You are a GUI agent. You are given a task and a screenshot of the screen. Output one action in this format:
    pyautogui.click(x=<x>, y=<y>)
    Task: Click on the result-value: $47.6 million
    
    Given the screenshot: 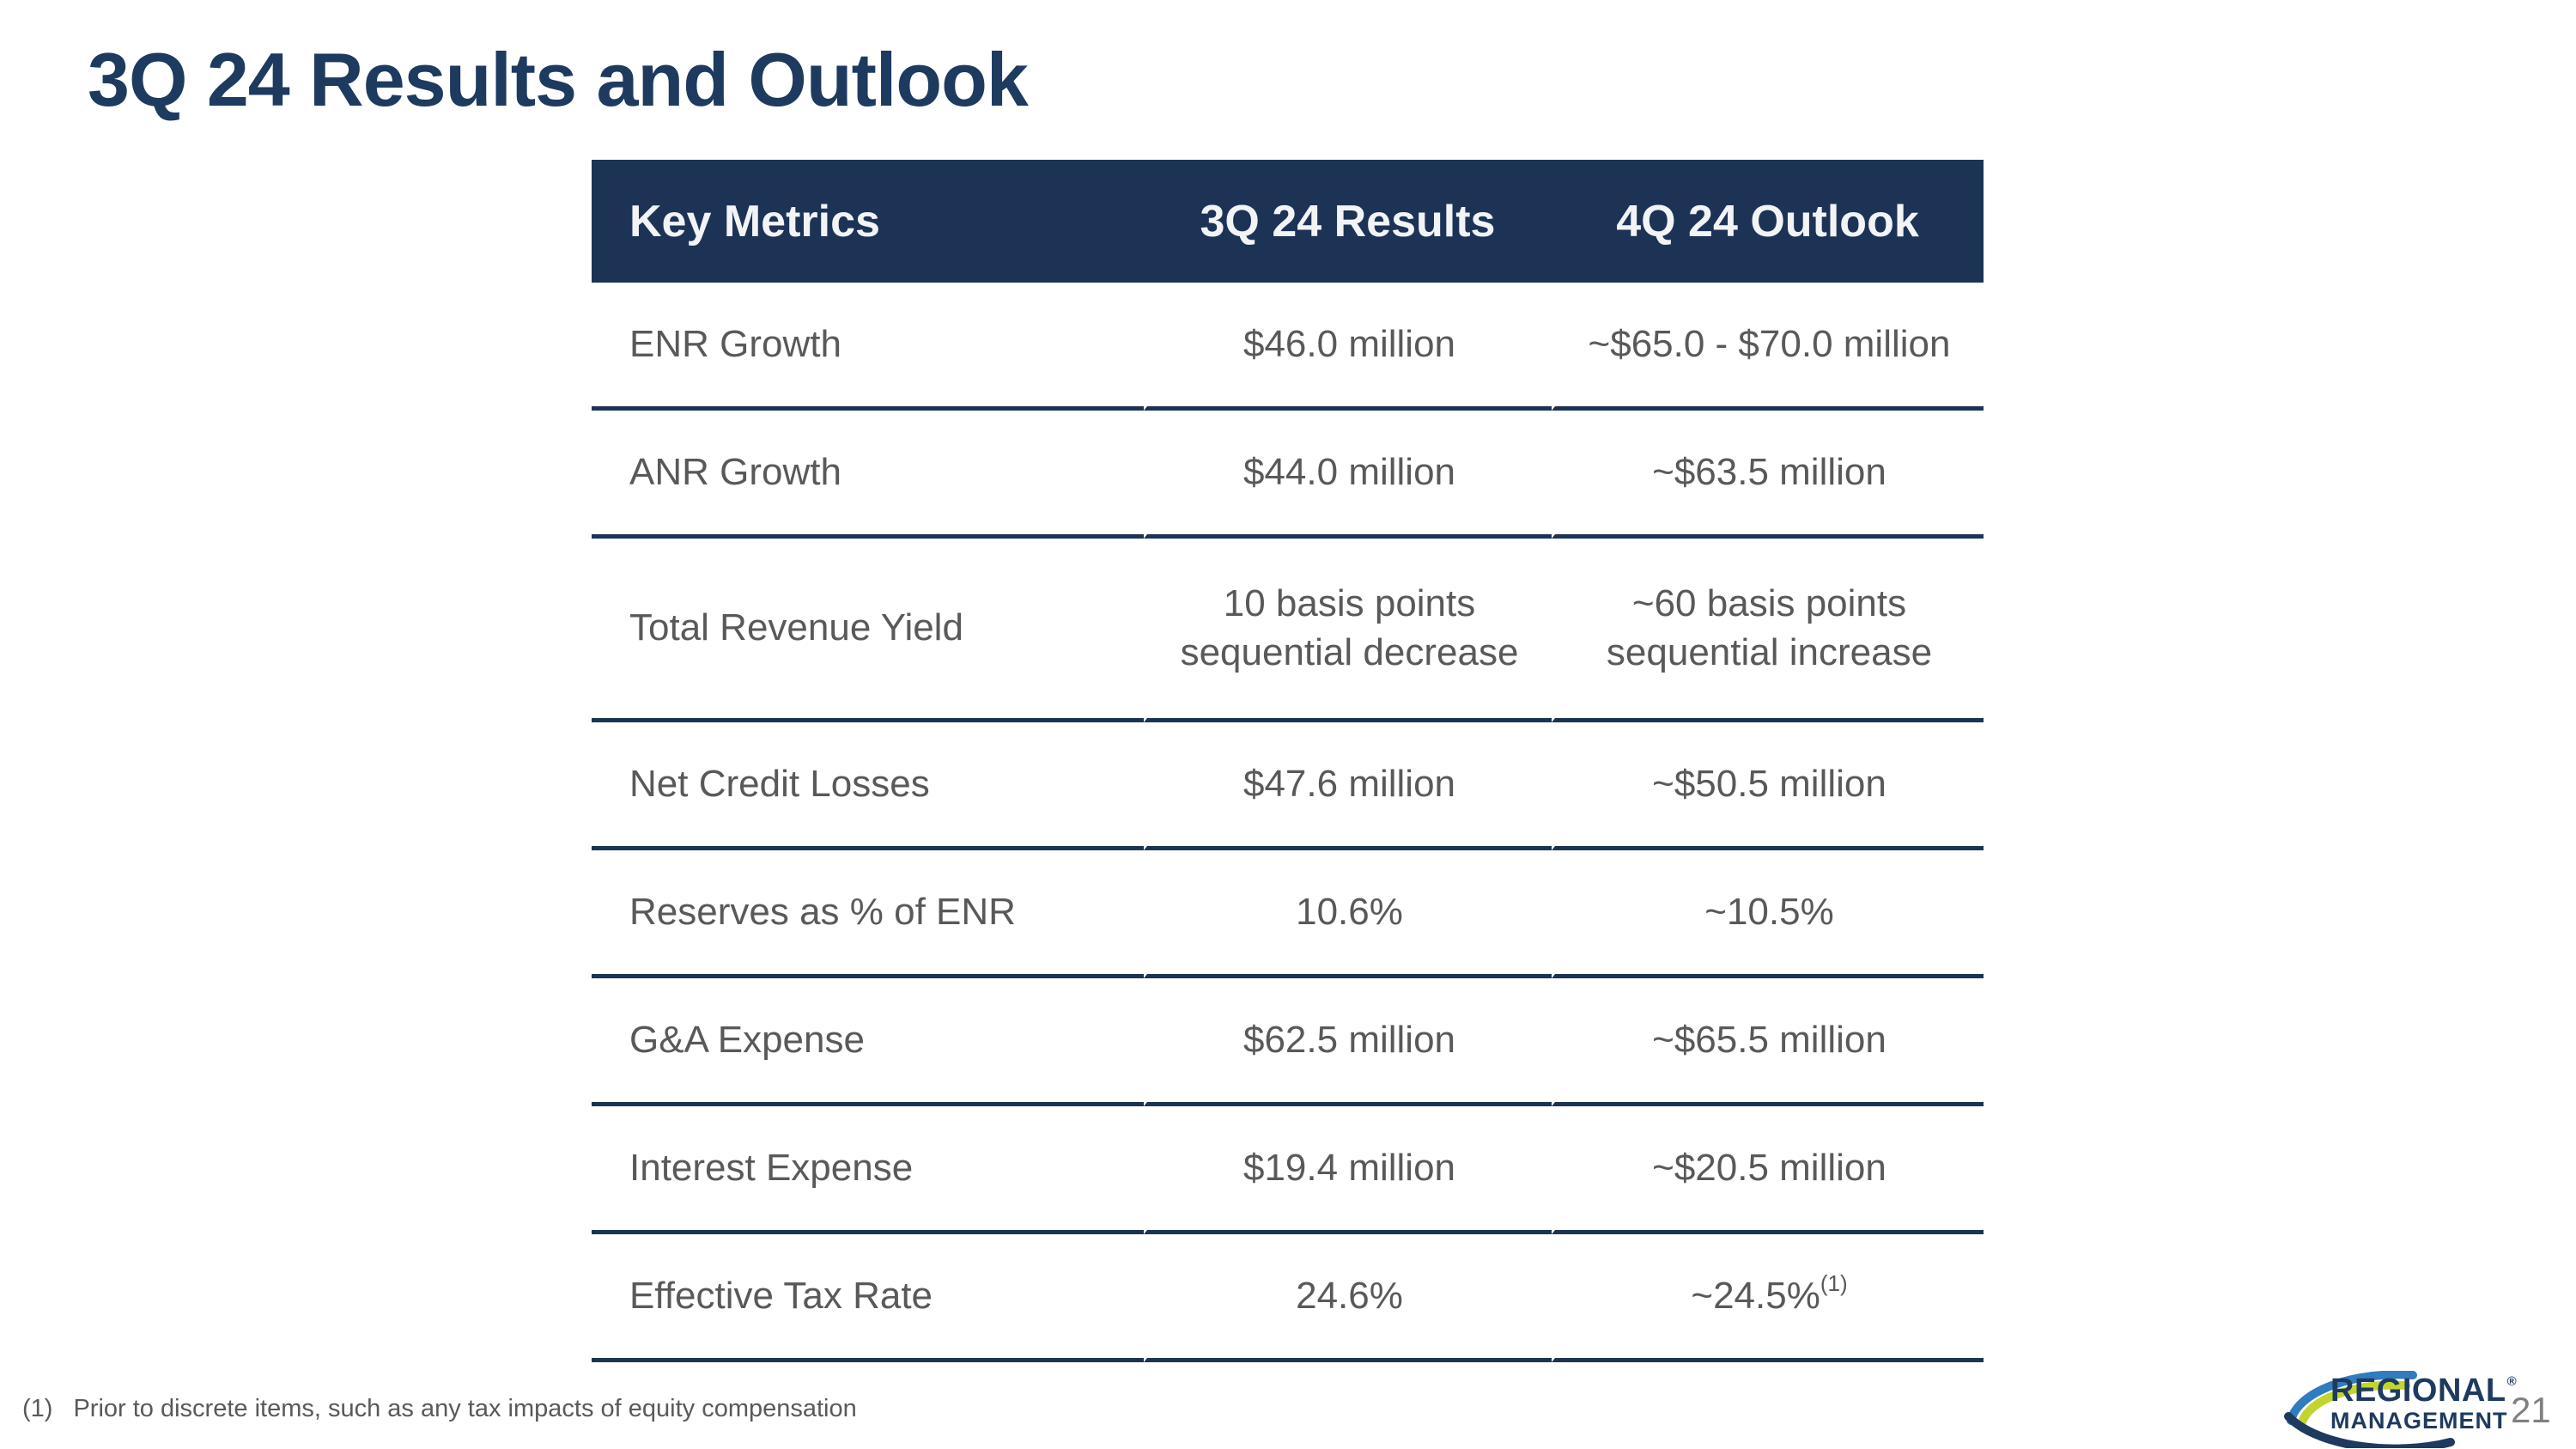 What is the action you would take?
    pyautogui.click(x=1348, y=786)
    